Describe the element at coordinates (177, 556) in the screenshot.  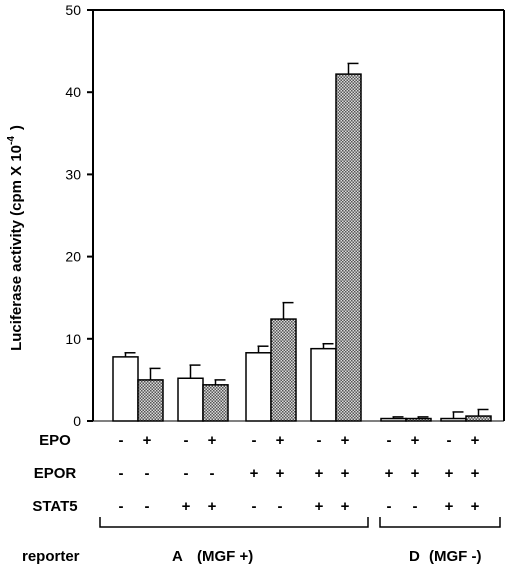
I see `reporter-letter: A` at that location.